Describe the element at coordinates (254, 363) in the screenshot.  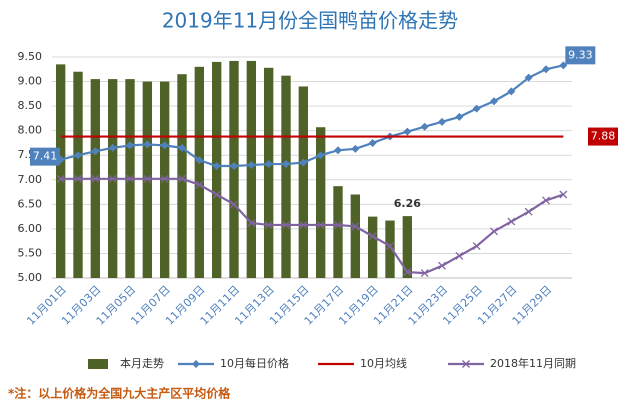
I see `legend-label: 10月每日价格` at that location.